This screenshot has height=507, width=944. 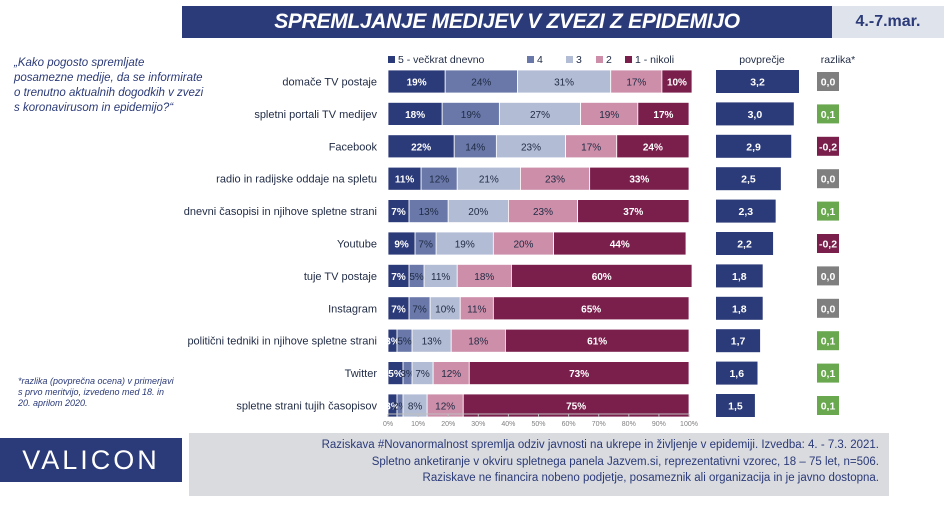 I want to click on avg-label: 3,0, so click(x=755, y=115).